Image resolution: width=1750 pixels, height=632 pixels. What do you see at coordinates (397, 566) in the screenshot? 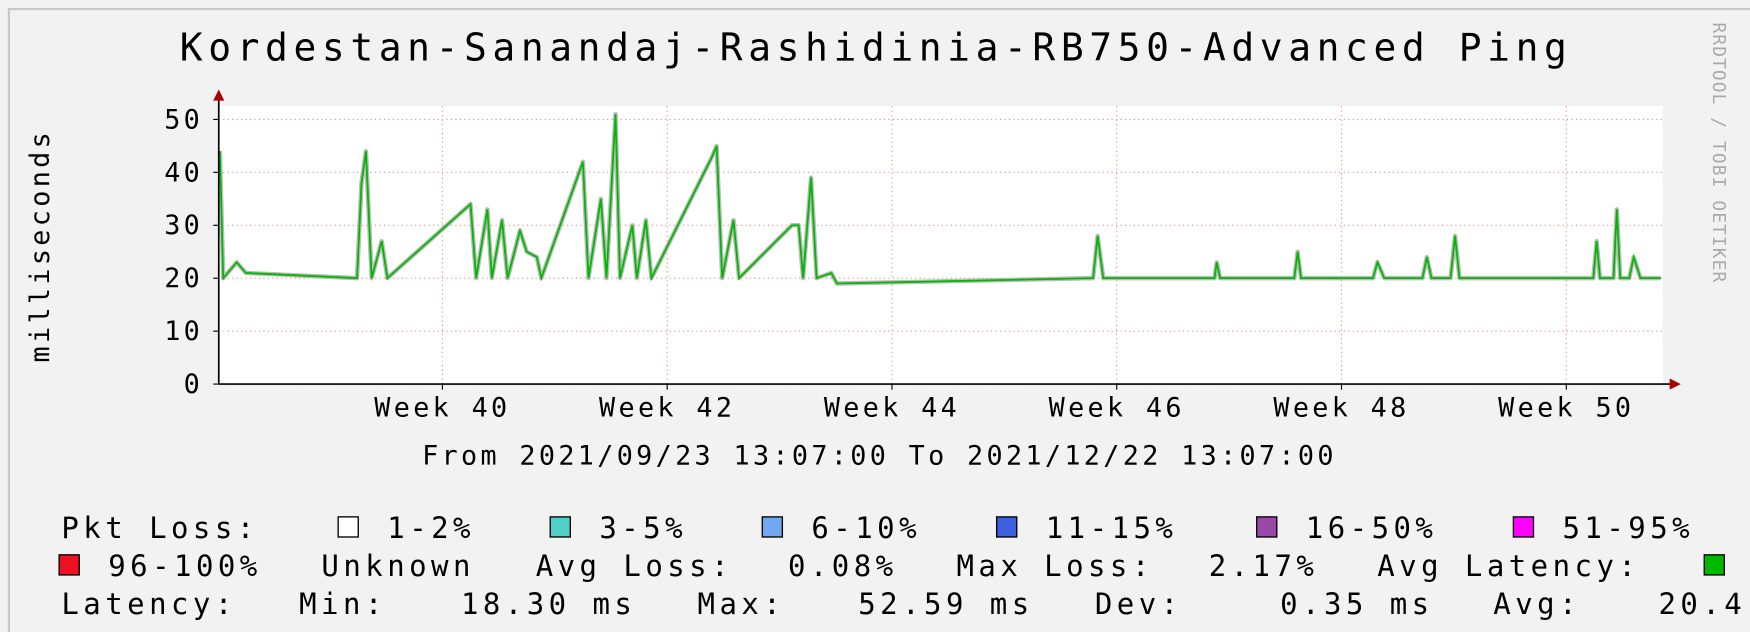
I see `legend-label: Unknown` at bounding box center [397, 566].